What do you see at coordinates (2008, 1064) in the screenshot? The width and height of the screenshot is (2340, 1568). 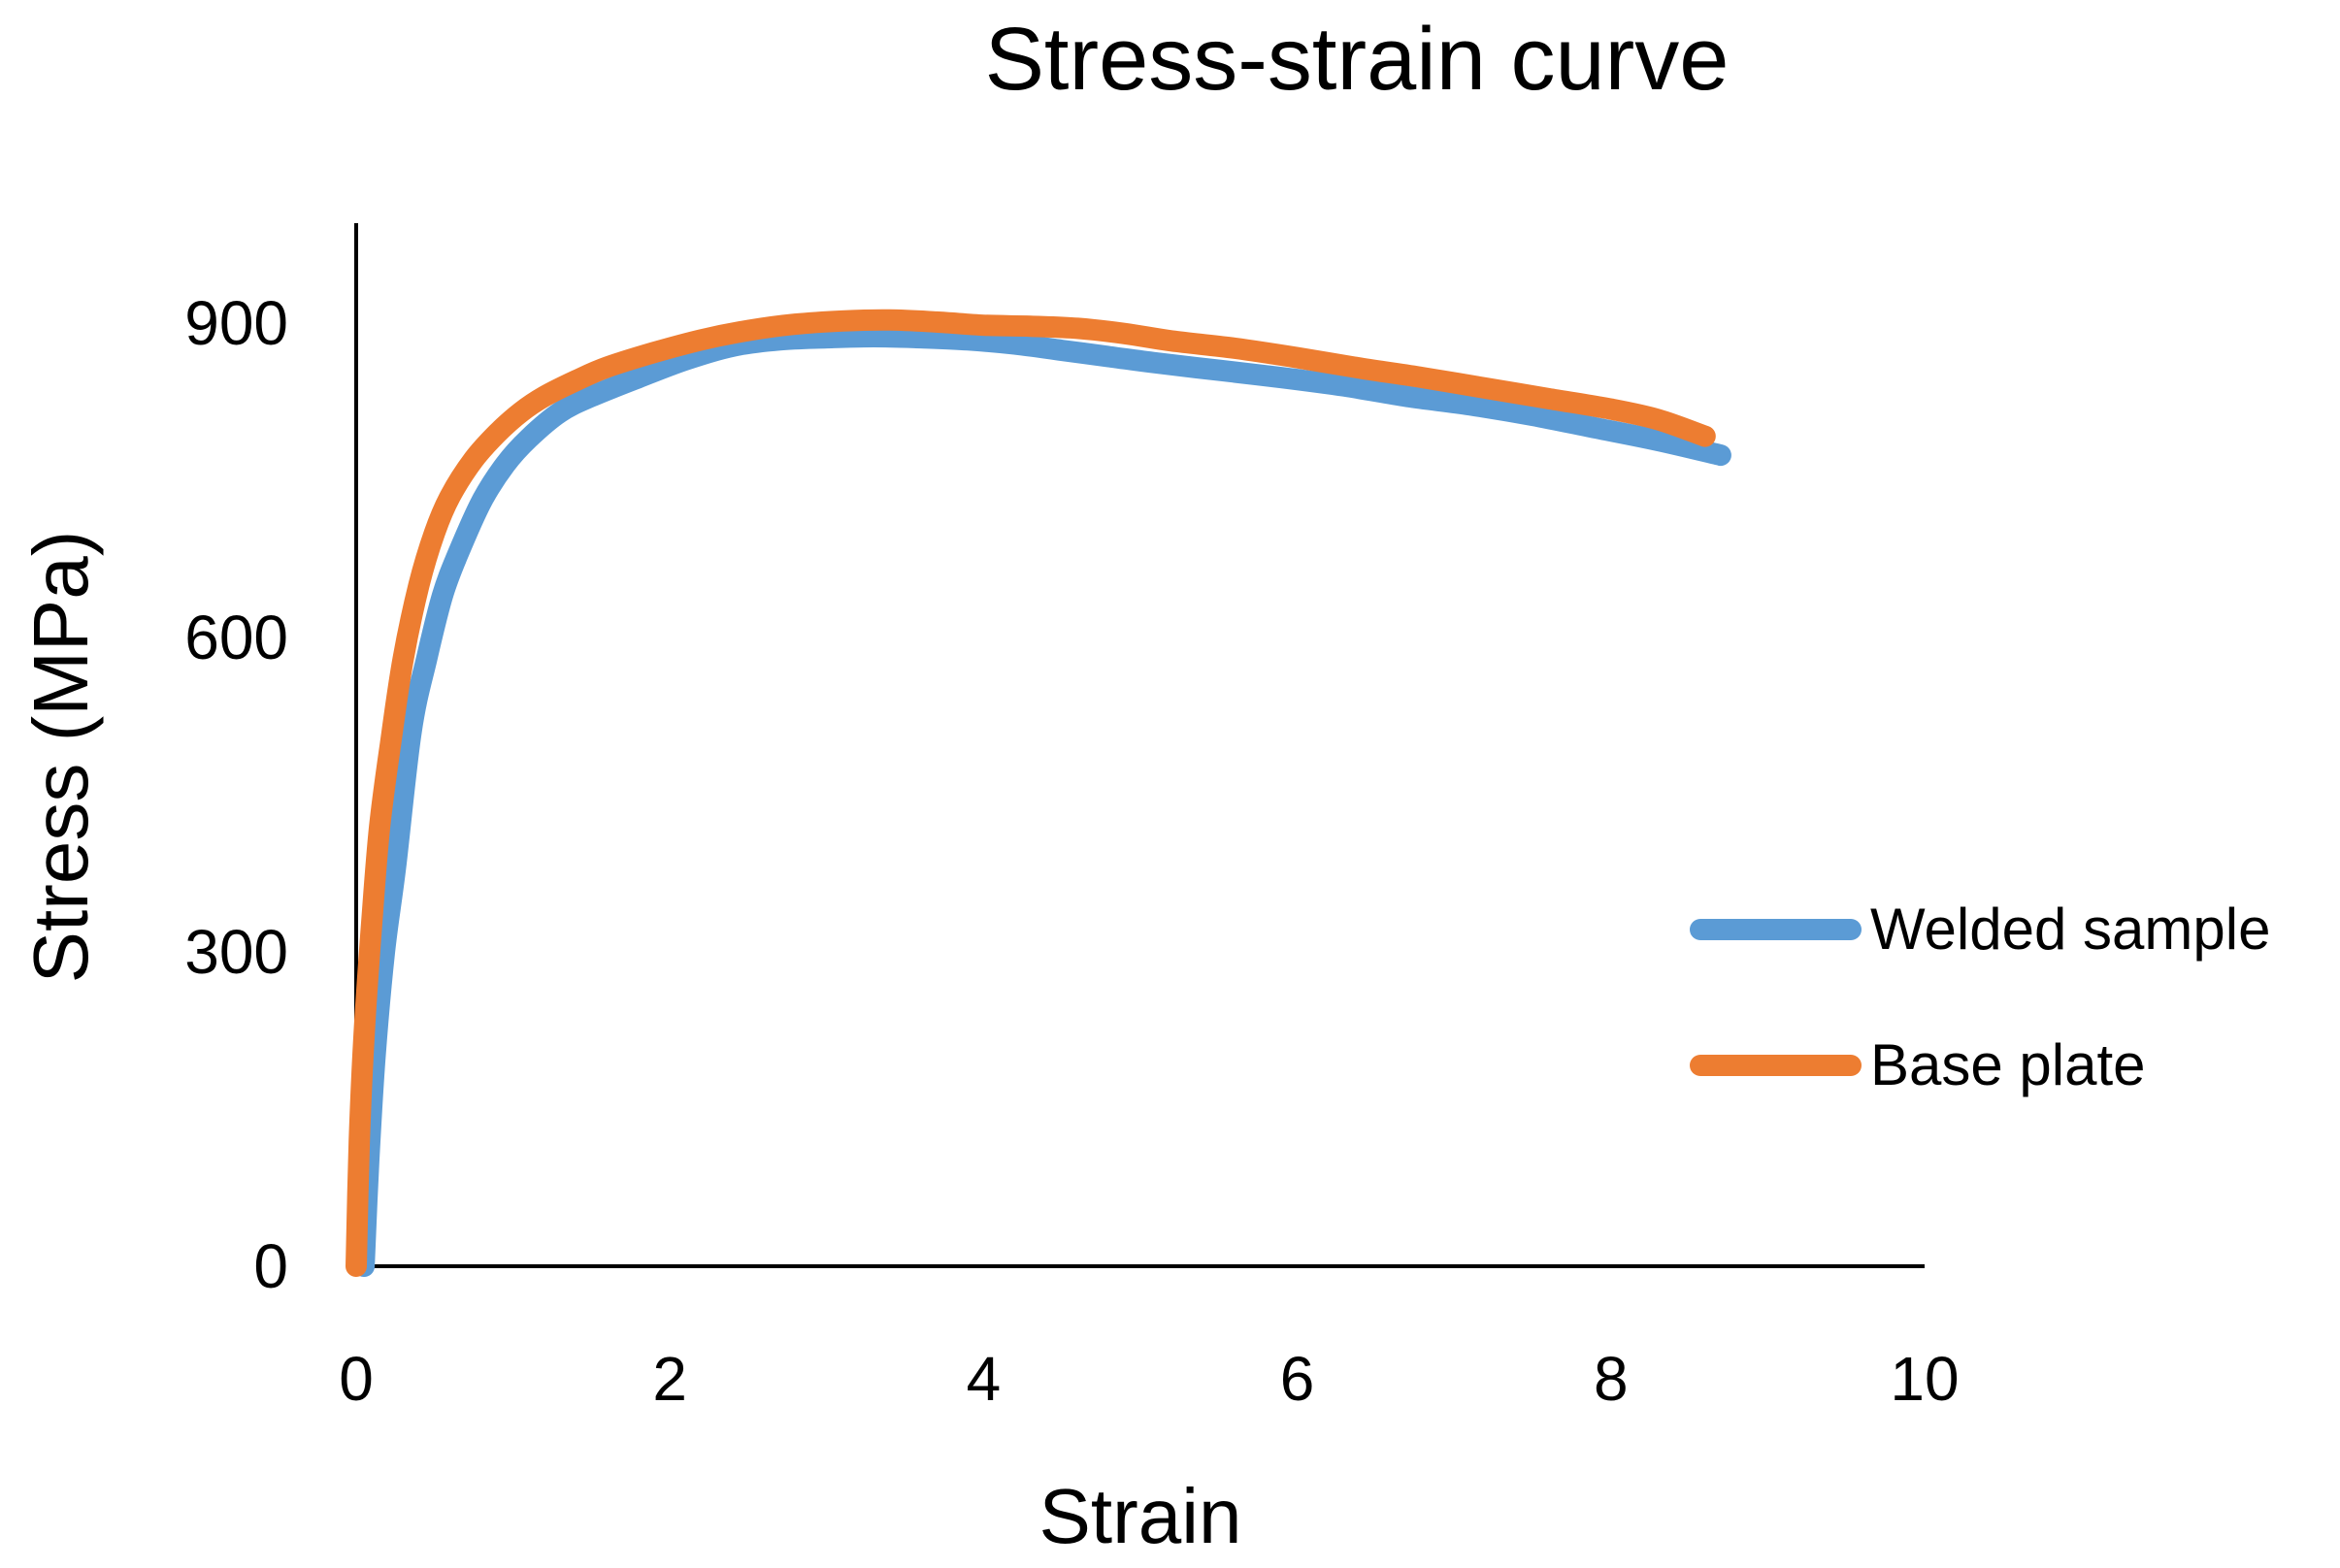 I see `legend-label: Base plate` at bounding box center [2008, 1064].